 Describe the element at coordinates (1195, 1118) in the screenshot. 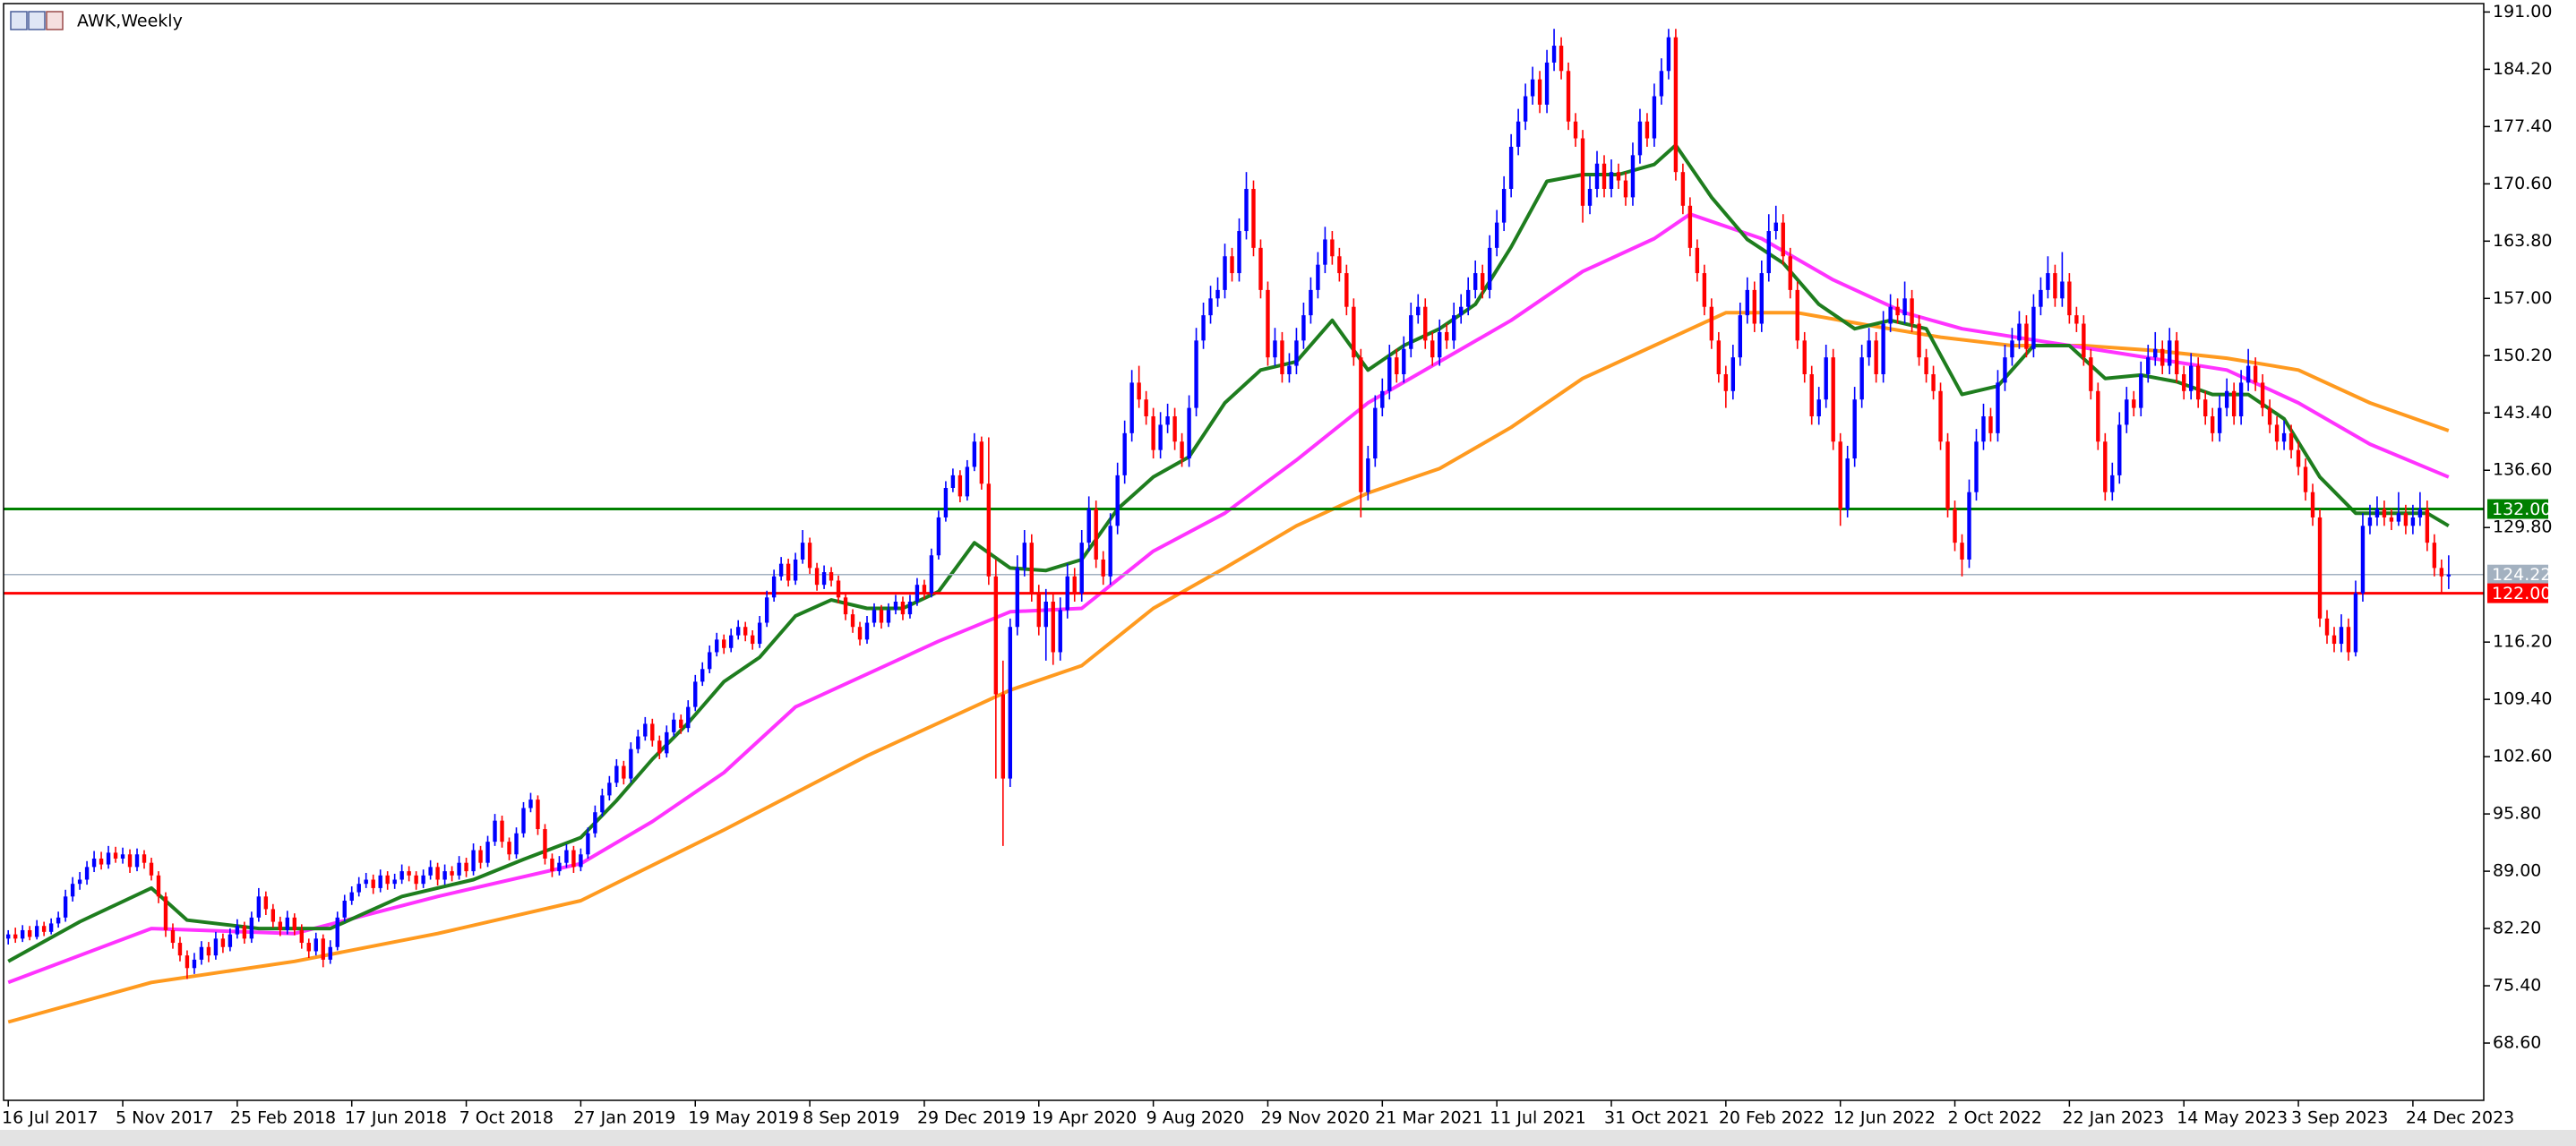

I see `x-tick-label: 9 Aug 2020` at that location.